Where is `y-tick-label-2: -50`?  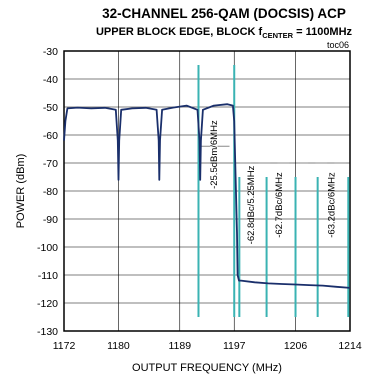
y-tick-label-2: -50 is located at coordinates (50, 108).